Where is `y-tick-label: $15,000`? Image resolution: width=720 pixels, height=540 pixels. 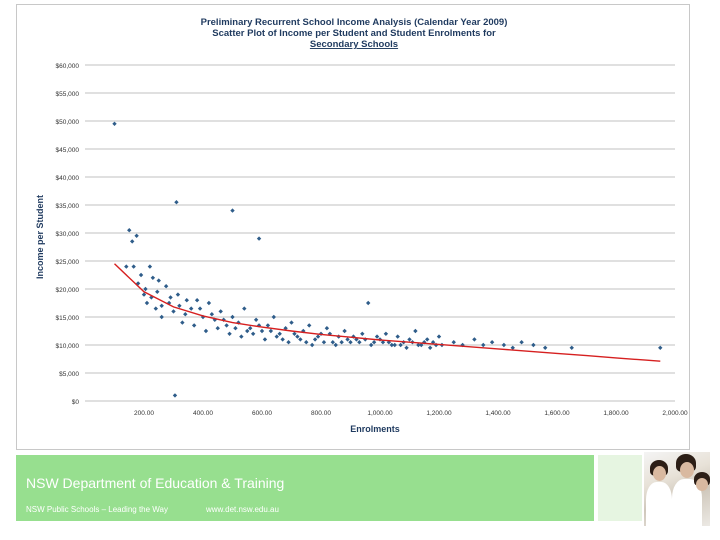
y-tick-label: $15,000 is located at coordinates (68, 318).